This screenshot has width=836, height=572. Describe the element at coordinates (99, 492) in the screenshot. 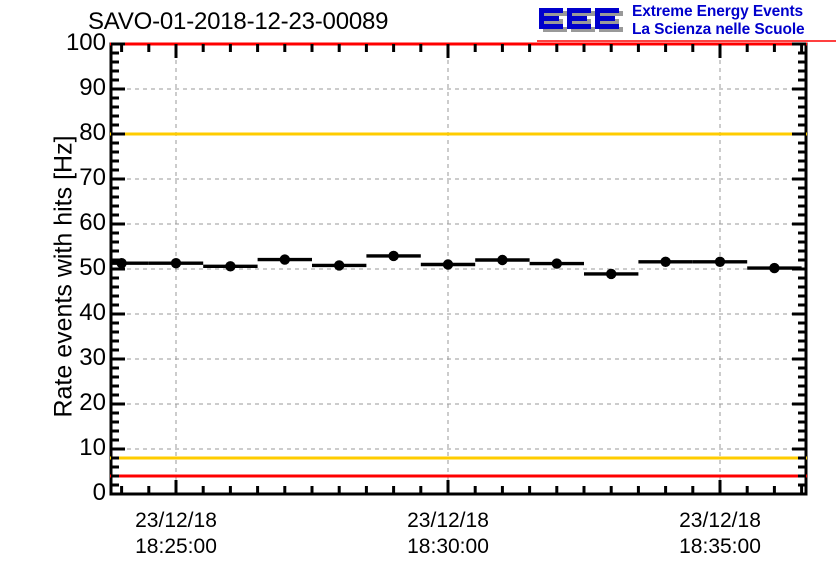

I see `y-axis-tick-label: 0` at that location.